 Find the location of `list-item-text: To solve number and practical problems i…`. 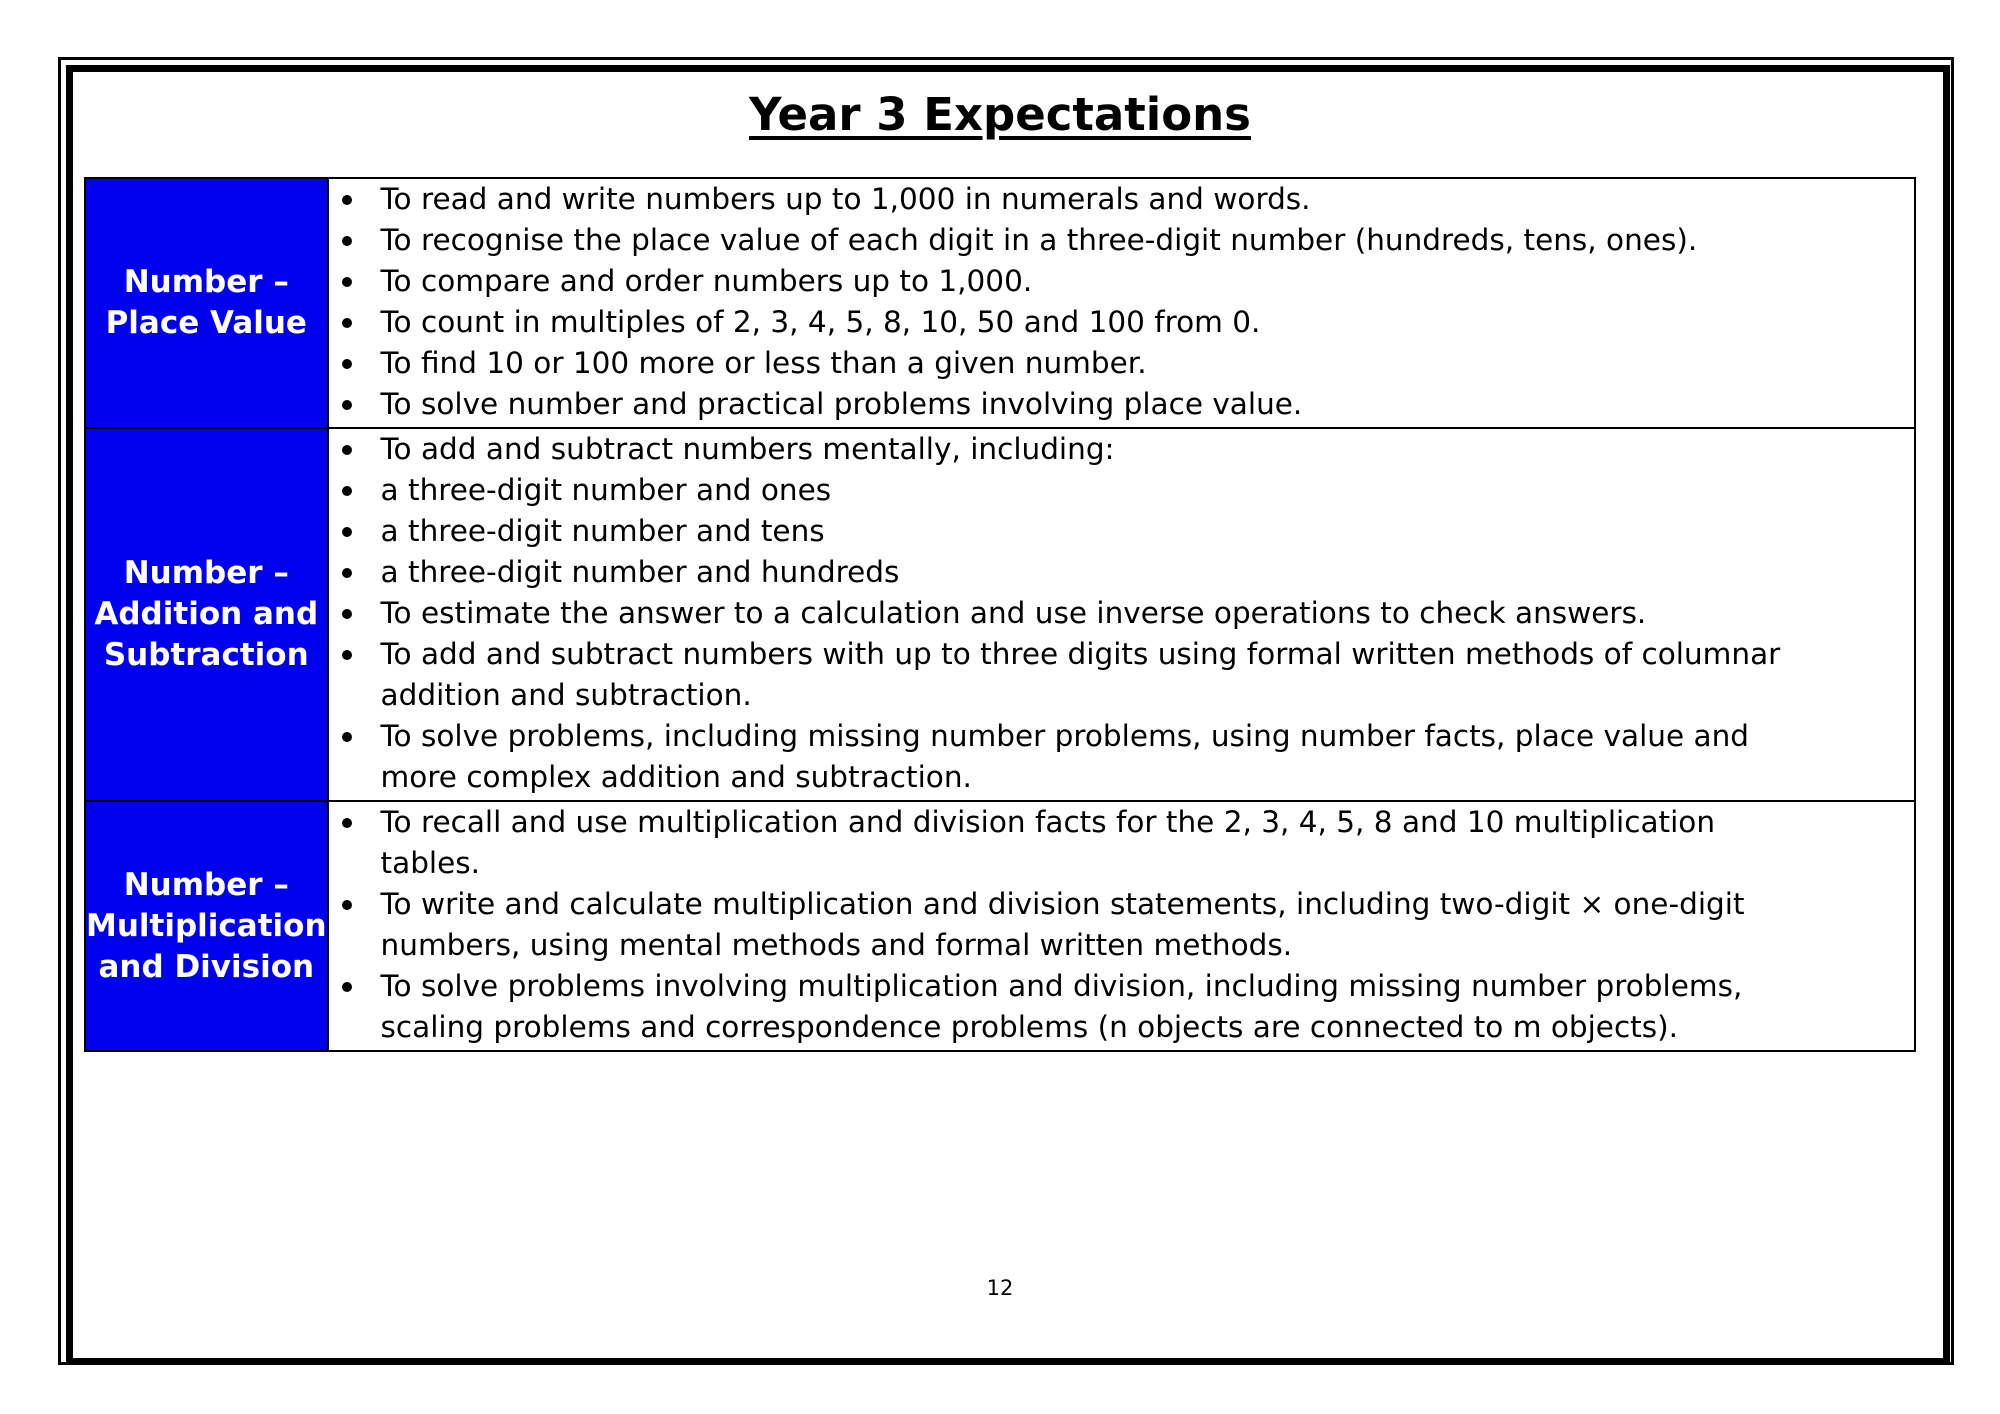

list-item-text: To solve number and practical problems i… is located at coordinates (841, 404).